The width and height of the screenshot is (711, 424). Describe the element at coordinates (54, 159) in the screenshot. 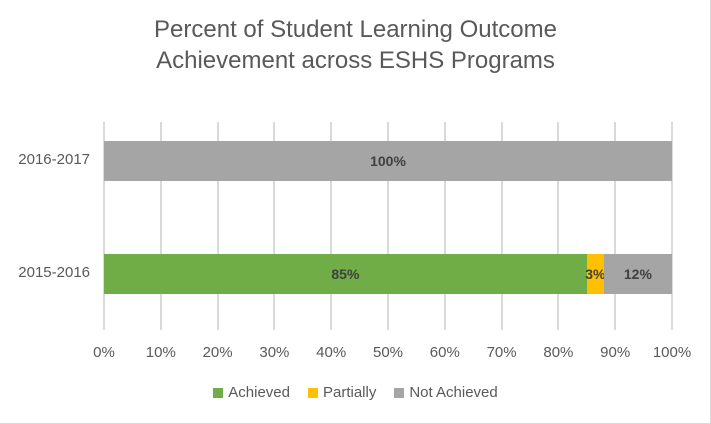

I see `category-label-2016-2017: 2016-2017` at that location.